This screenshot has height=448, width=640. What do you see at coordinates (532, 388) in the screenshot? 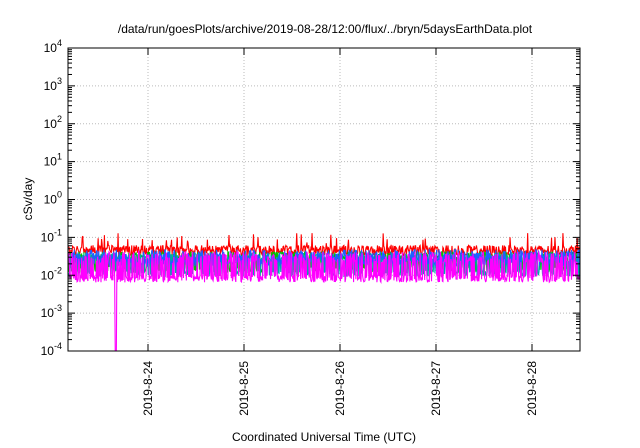
I see `x-tick-label: 2019-8-28` at bounding box center [532, 388].